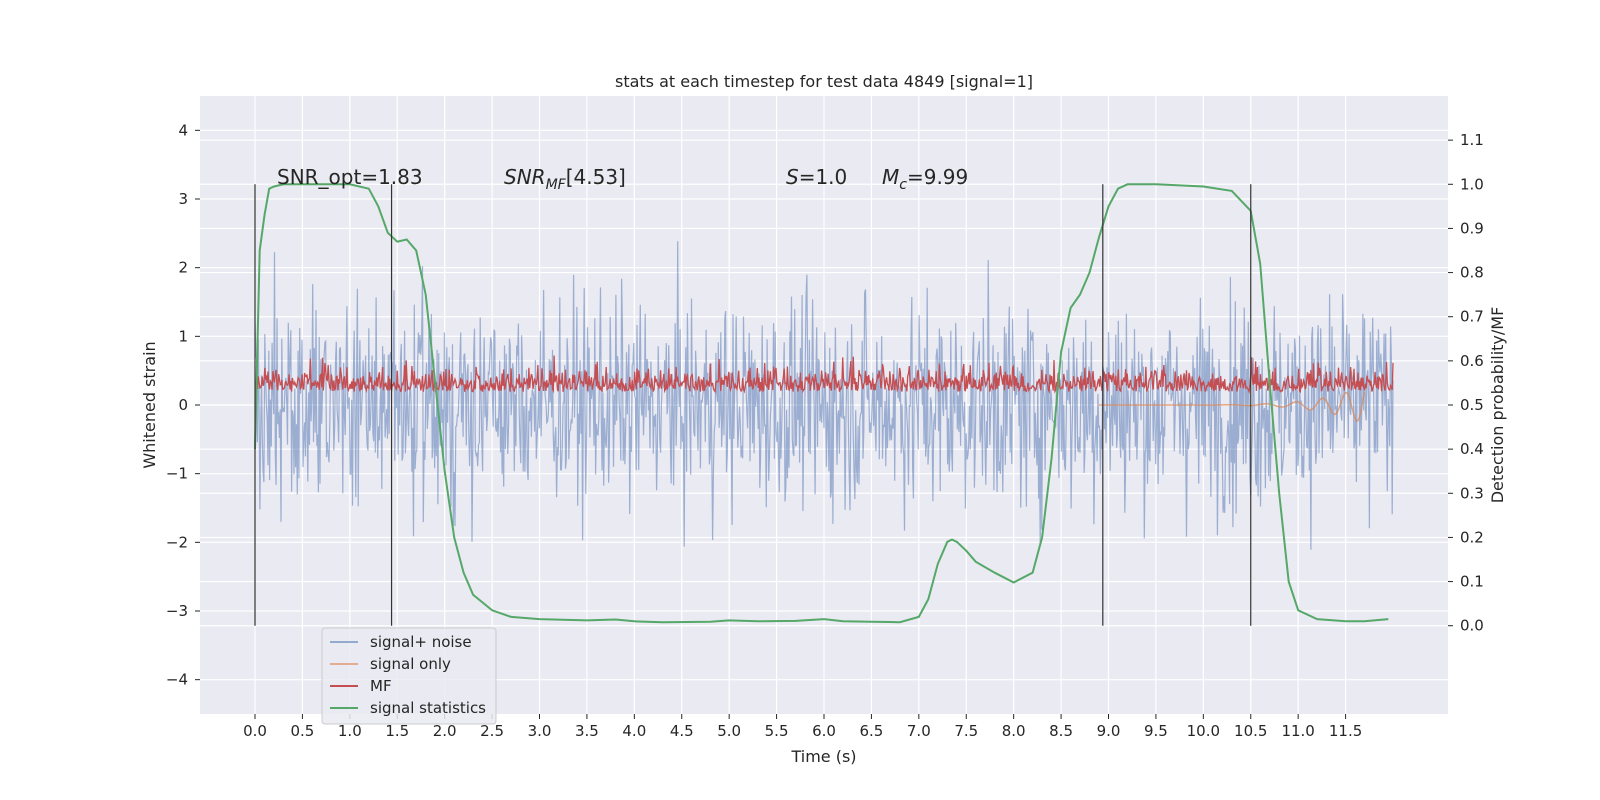 The height and width of the screenshot is (800, 1600). What do you see at coordinates (177, 611) in the screenshot?
I see `y-tick-label: −3` at bounding box center [177, 611].